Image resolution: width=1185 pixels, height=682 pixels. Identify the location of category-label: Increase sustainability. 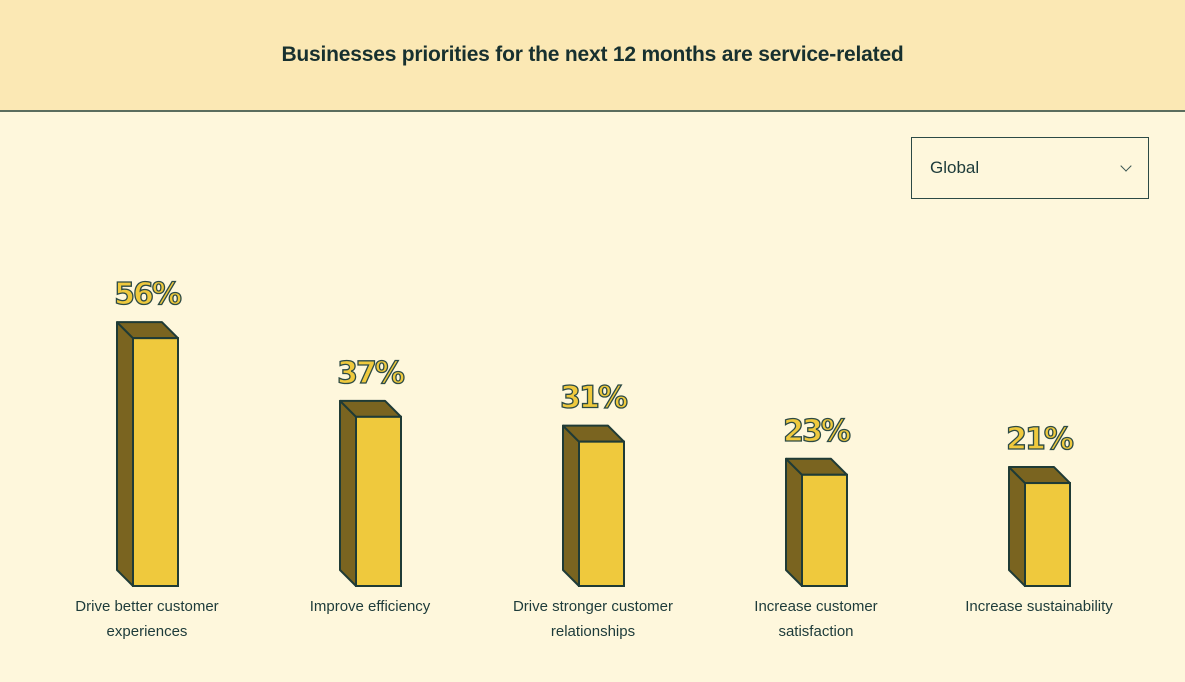
(1039, 606).